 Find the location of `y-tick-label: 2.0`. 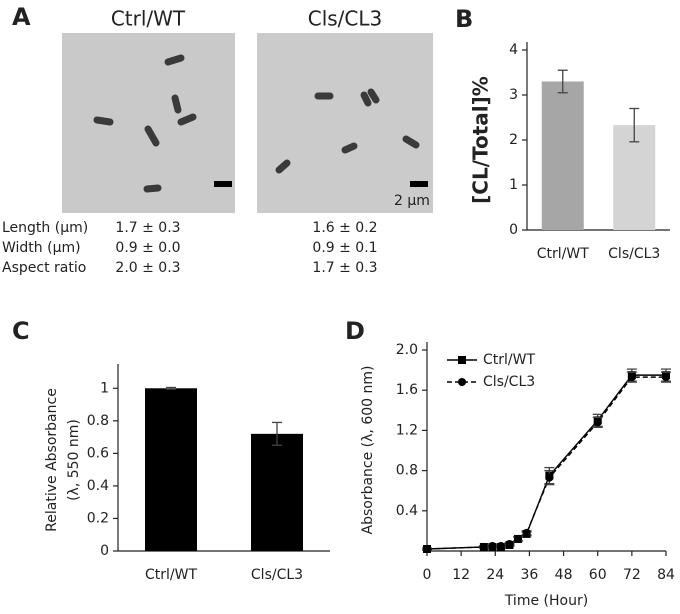

y-tick-label: 2.0 is located at coordinates (407, 350).